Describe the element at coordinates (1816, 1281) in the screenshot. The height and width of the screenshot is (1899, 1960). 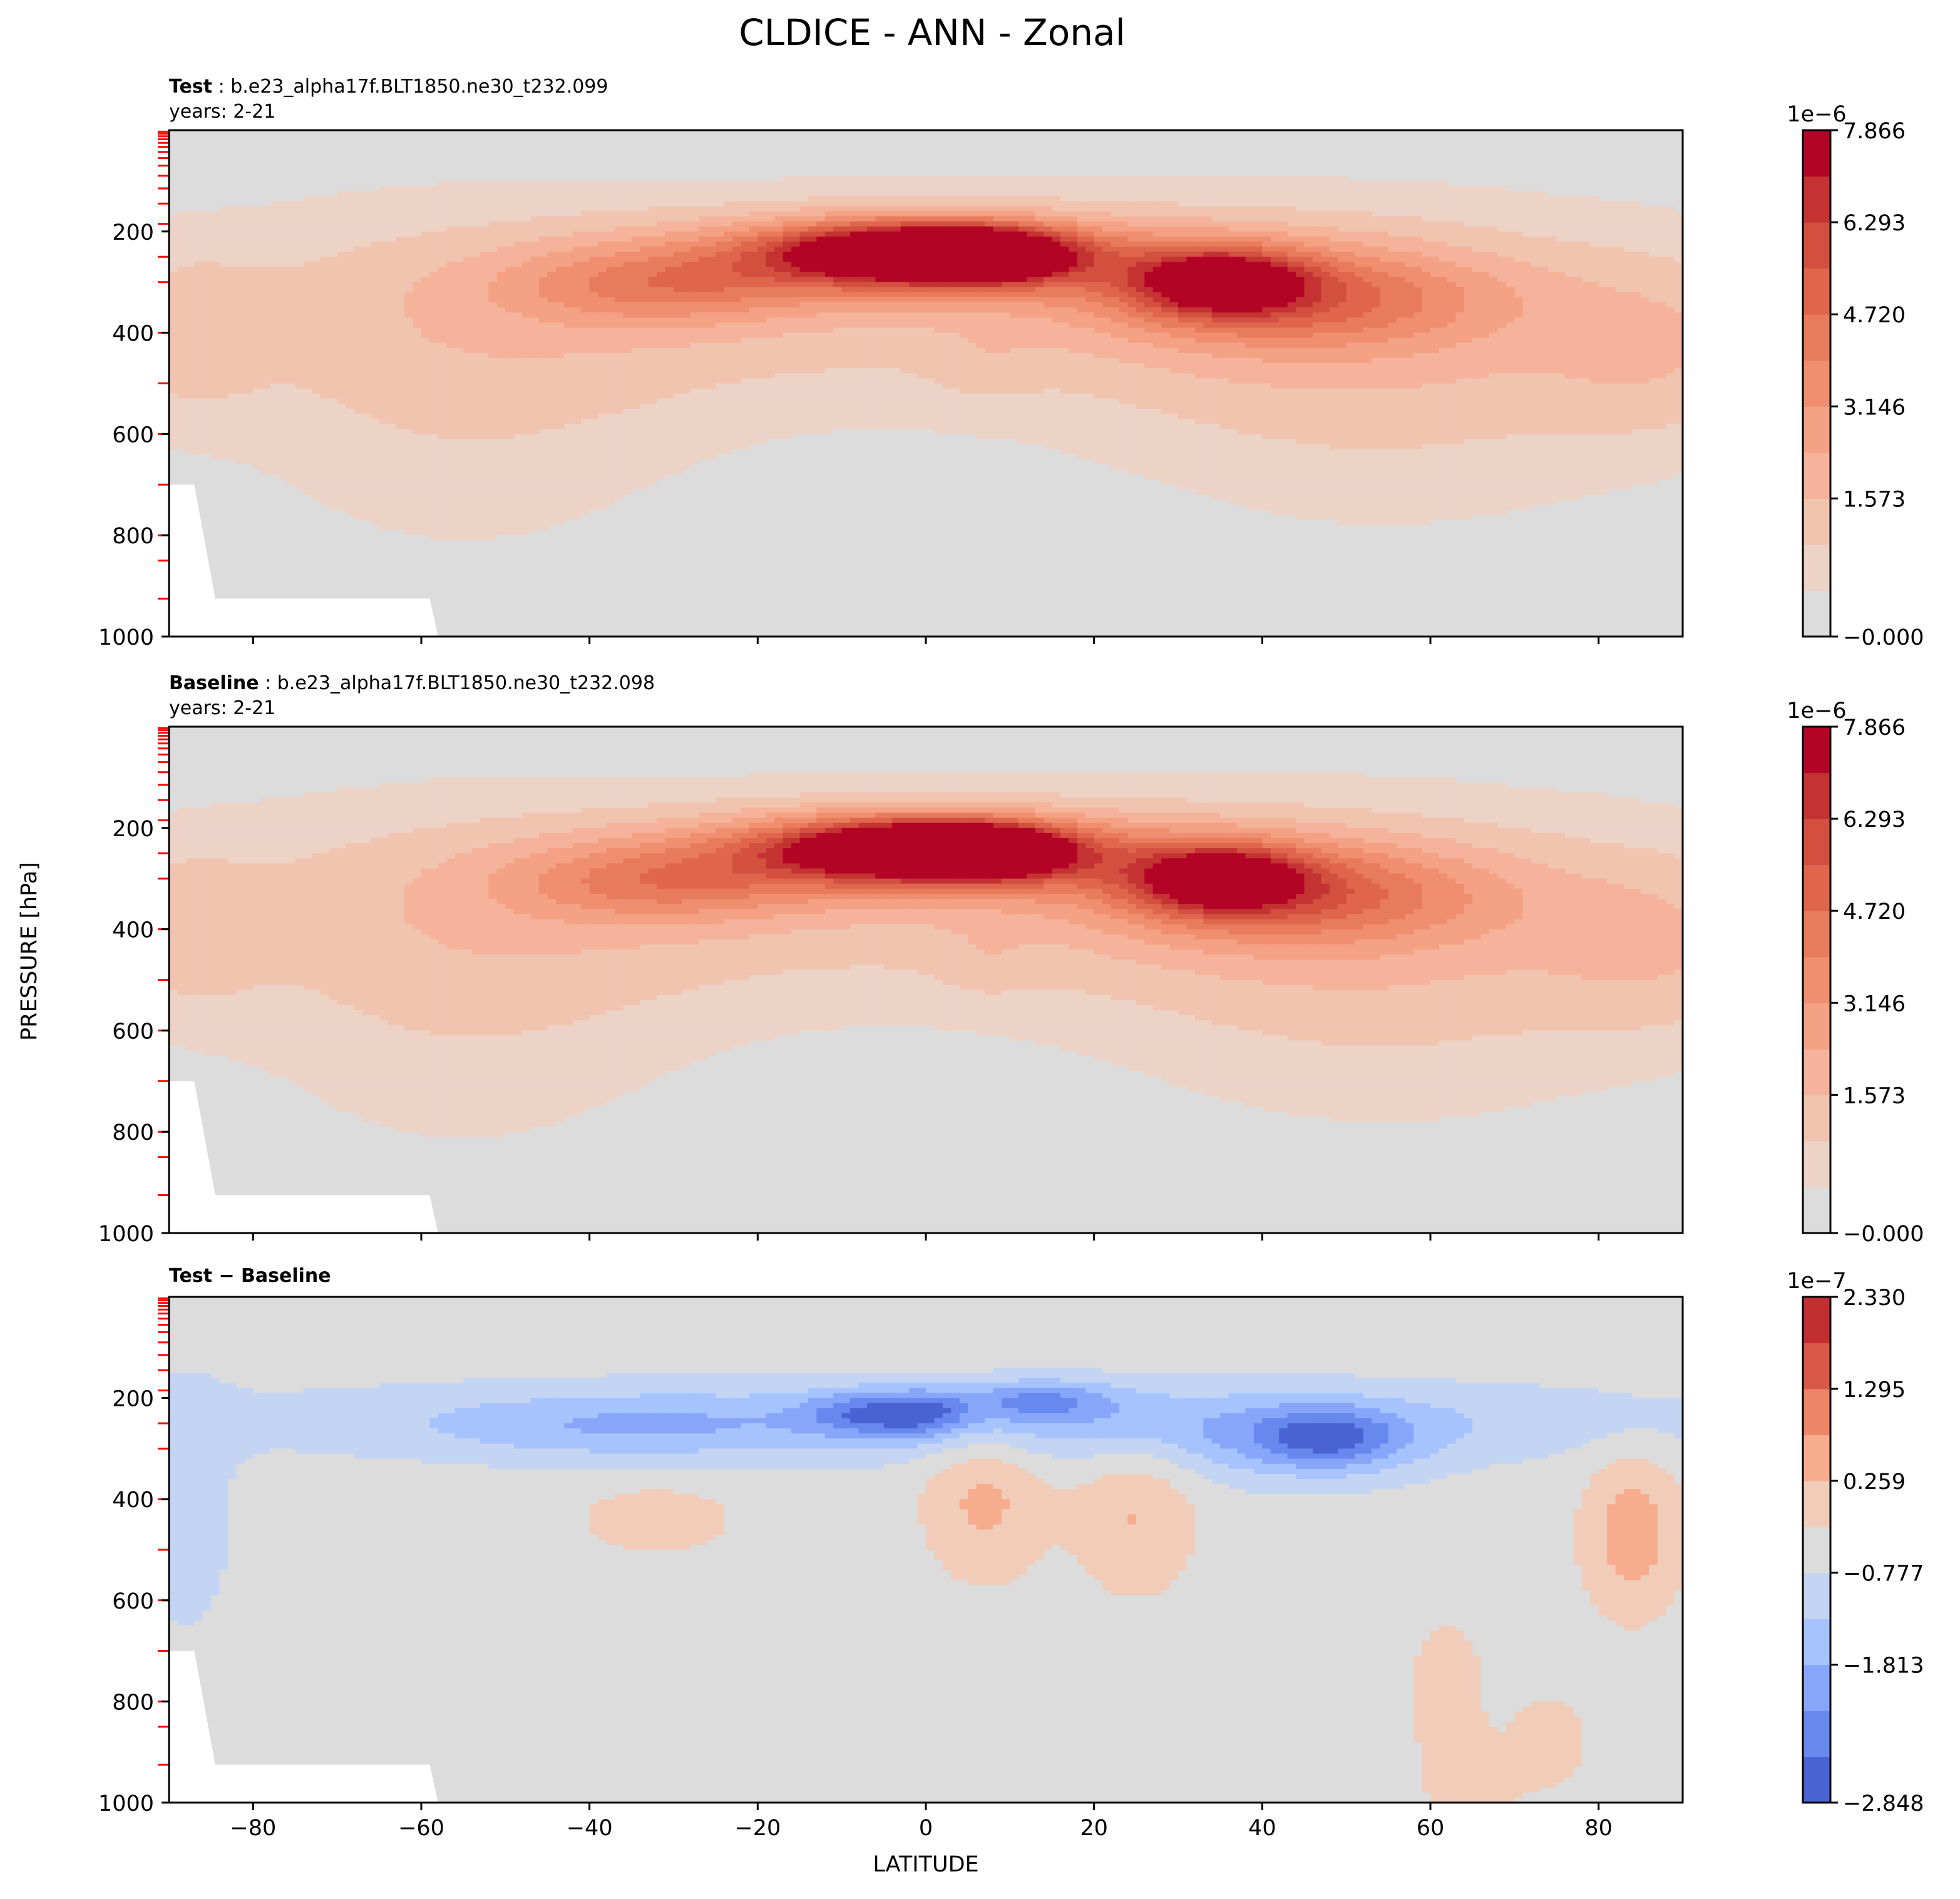
I see `colorbar-exponent: 1e−7` at that location.